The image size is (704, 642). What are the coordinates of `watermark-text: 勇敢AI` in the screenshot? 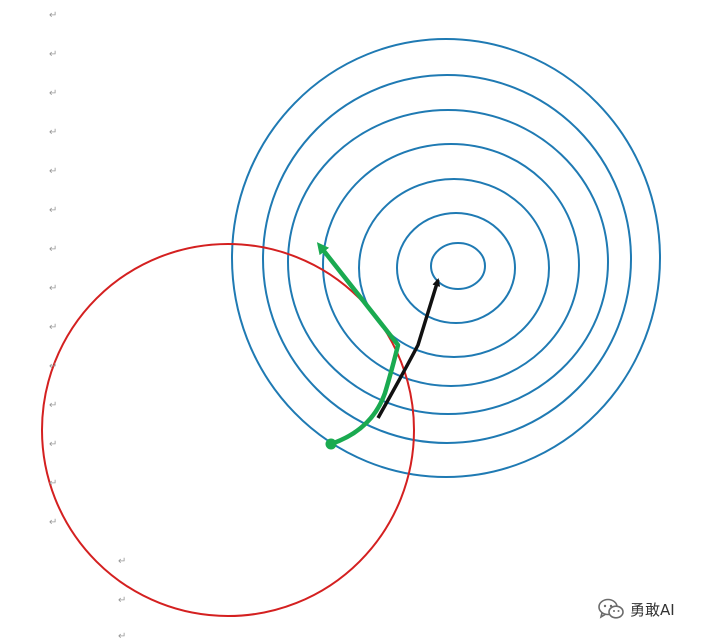 It's located at (652, 609).